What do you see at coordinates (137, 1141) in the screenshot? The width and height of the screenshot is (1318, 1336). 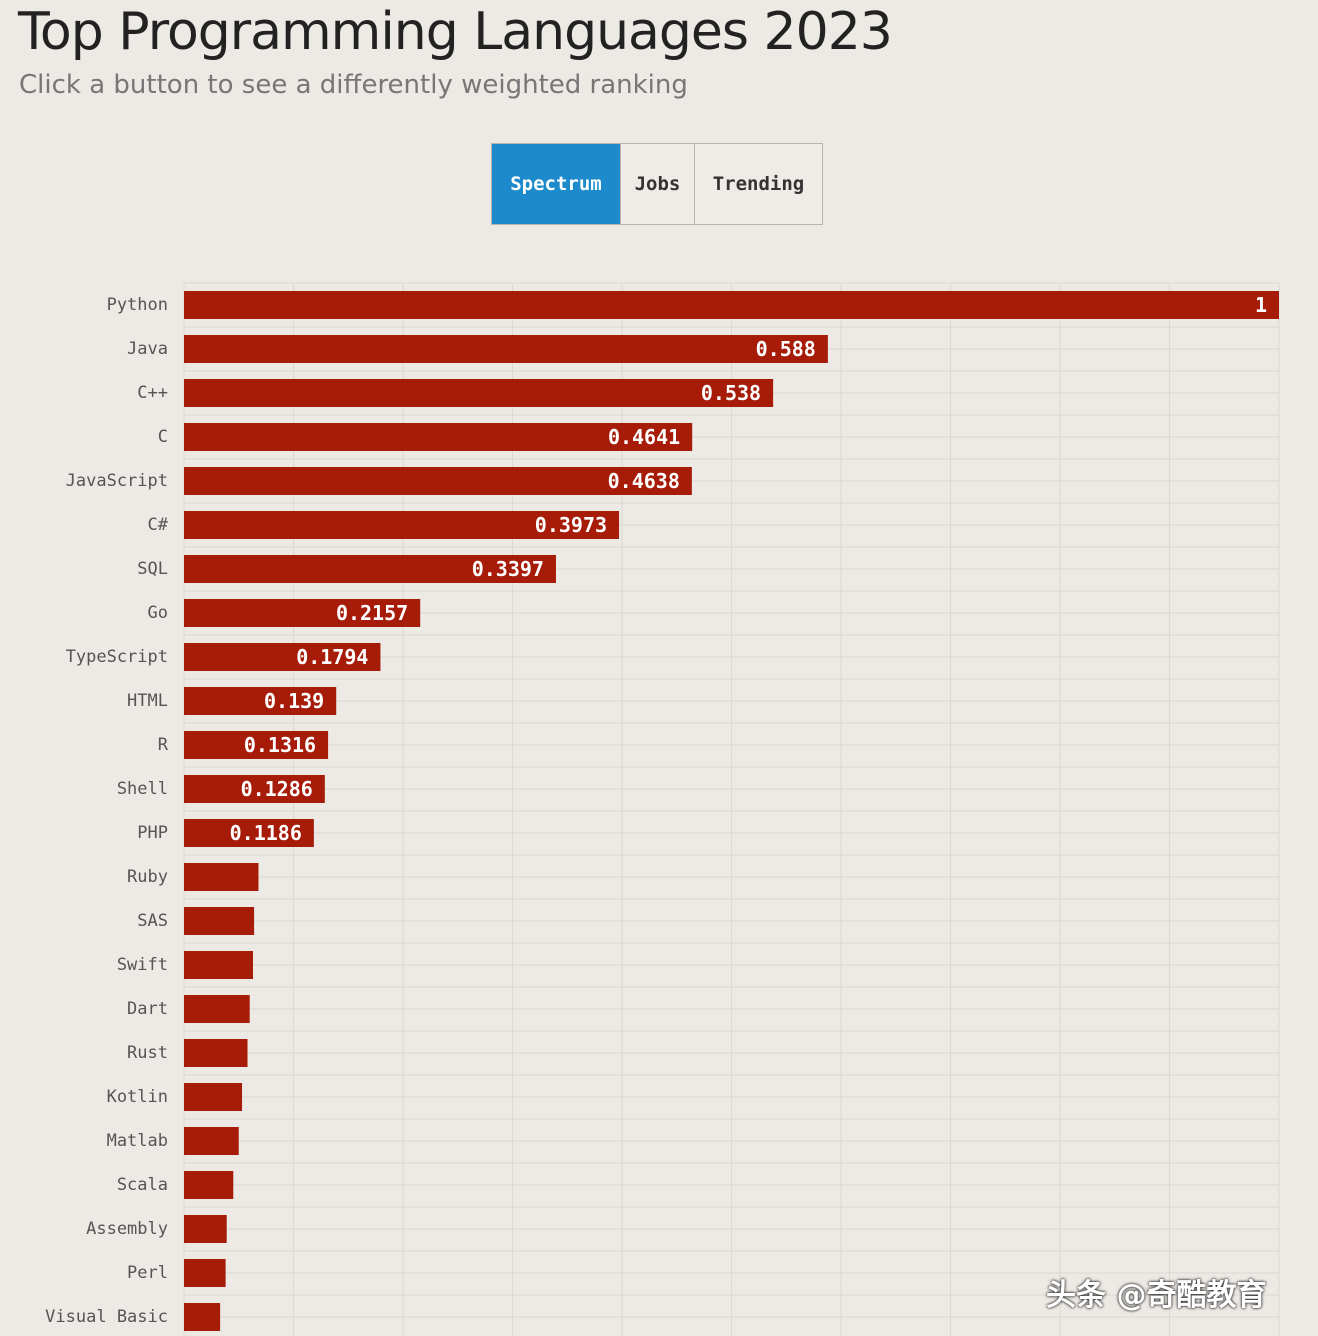 I see `category-label: Matlab` at bounding box center [137, 1141].